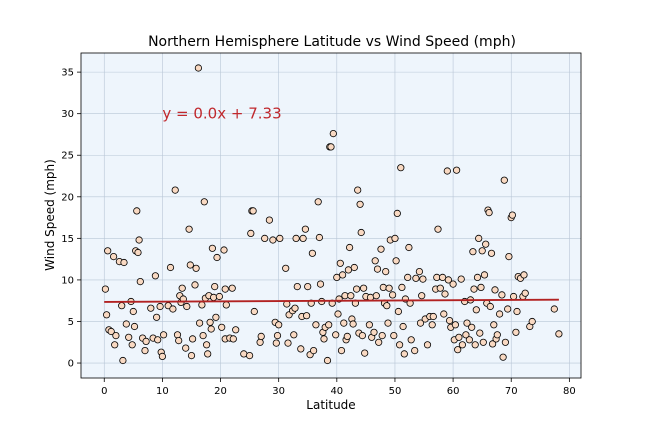 The width and height of the screenshot is (648, 432). What do you see at coordinates (336, 391) in the screenshot?
I see `x-tick-label: 40` at bounding box center [336, 391].